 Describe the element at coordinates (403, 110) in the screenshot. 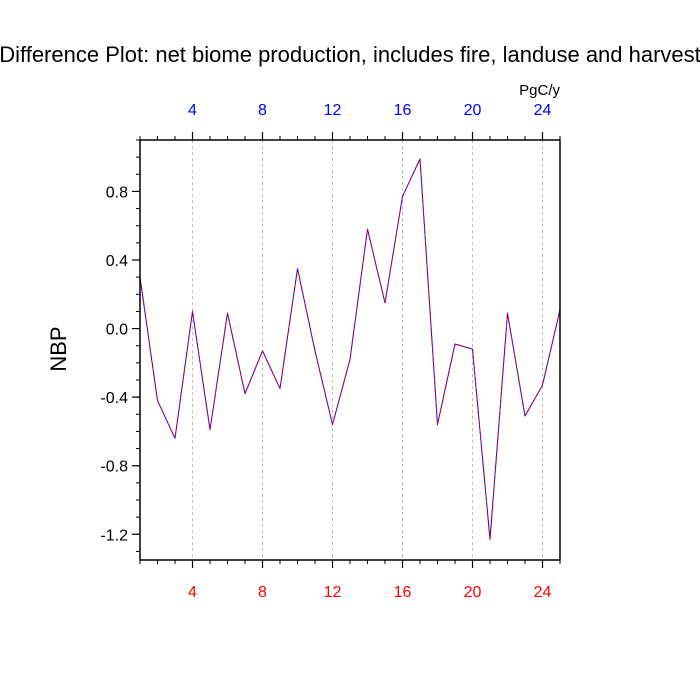

I see `x-tick-label-top: 16` at that location.